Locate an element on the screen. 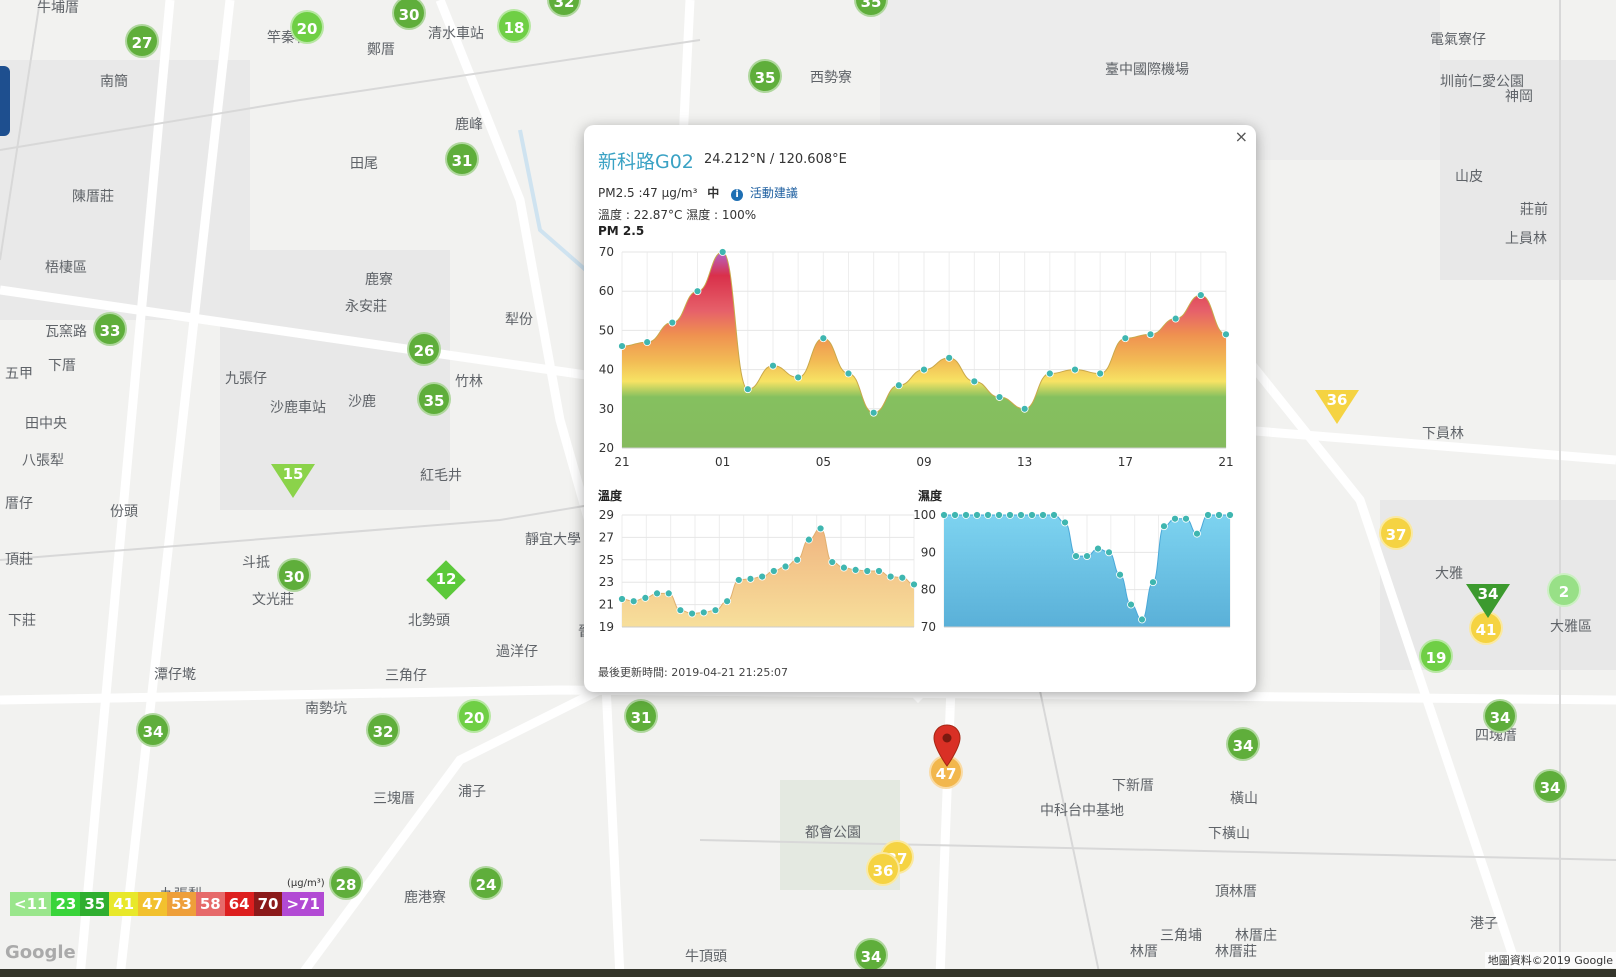 Image resolution: width=1616 pixels, height=977 pixels. place-label: 鹿寮 is located at coordinates (379, 280).